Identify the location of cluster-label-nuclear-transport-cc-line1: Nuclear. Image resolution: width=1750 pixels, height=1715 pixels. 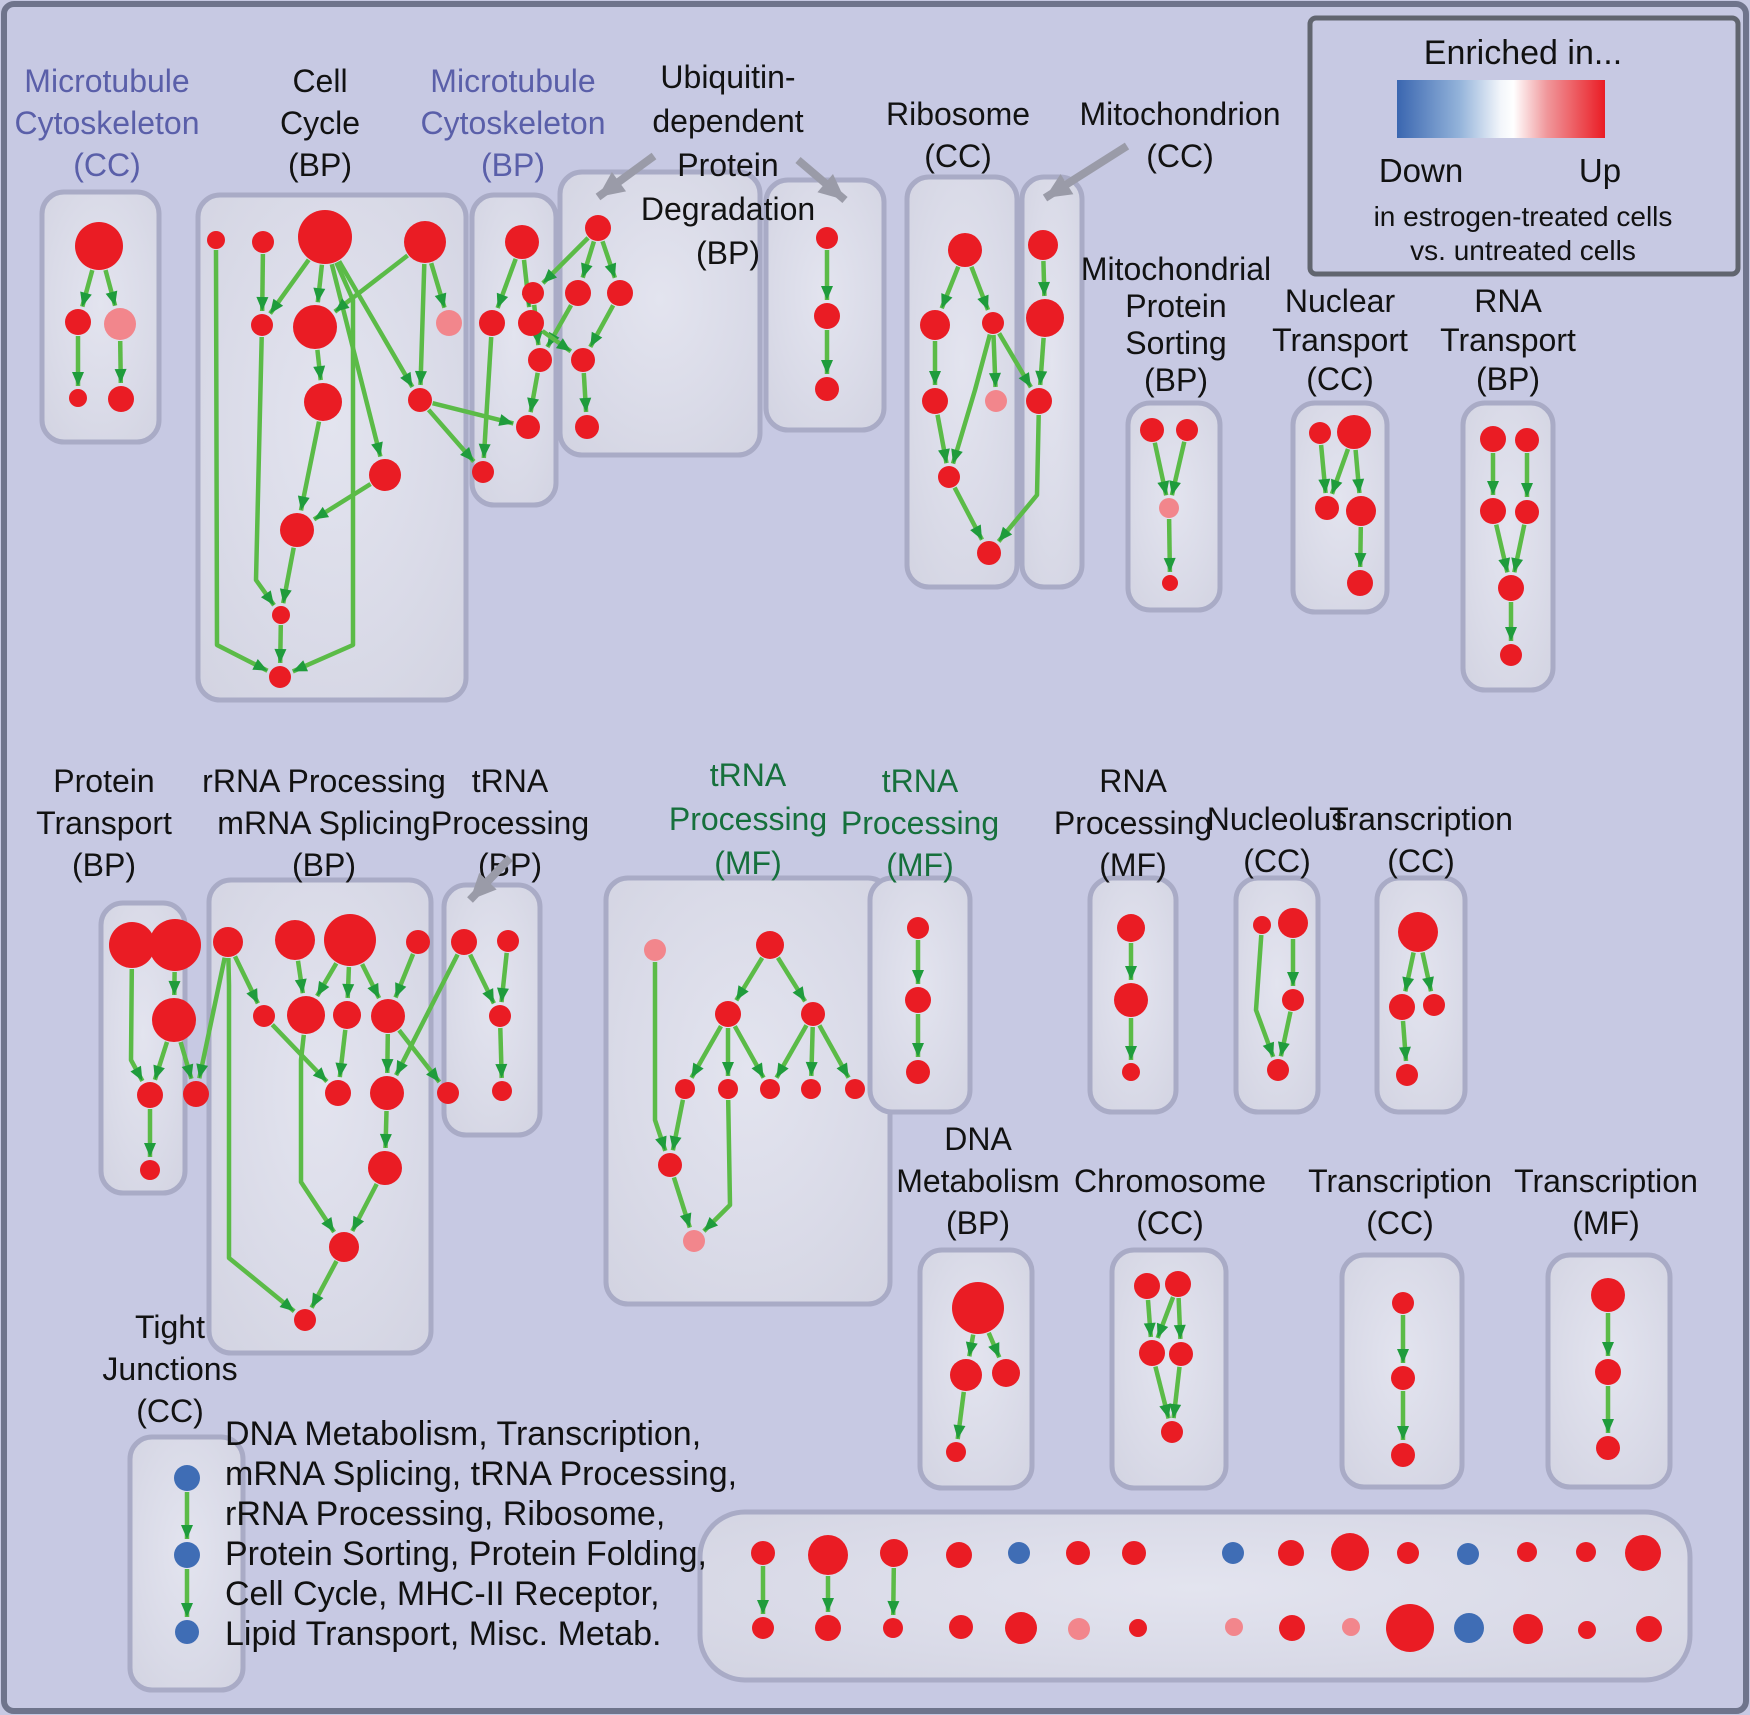
(1340, 301).